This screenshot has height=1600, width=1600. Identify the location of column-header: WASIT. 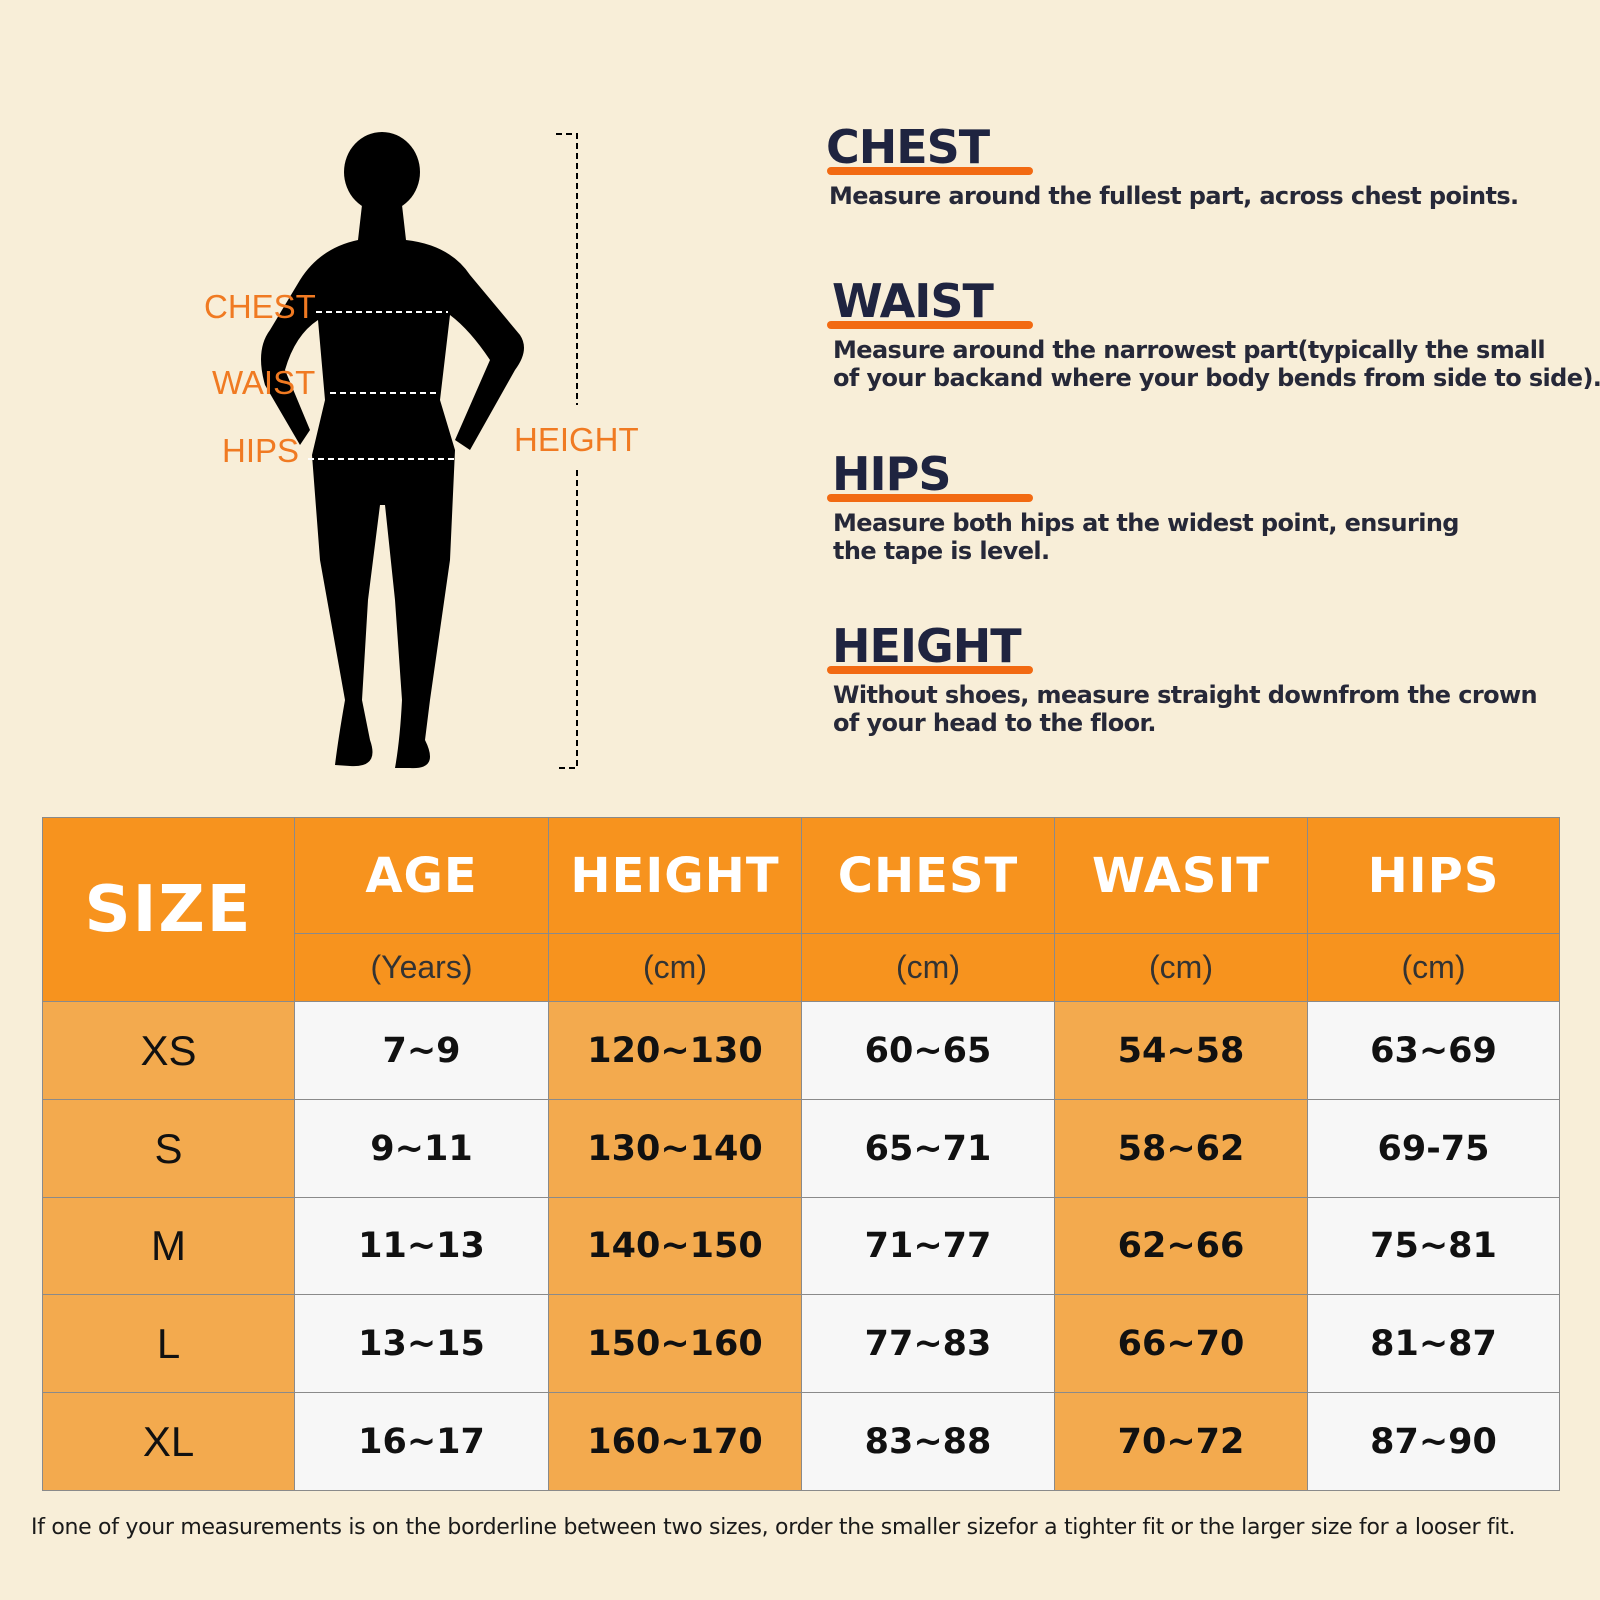
(1181, 875).